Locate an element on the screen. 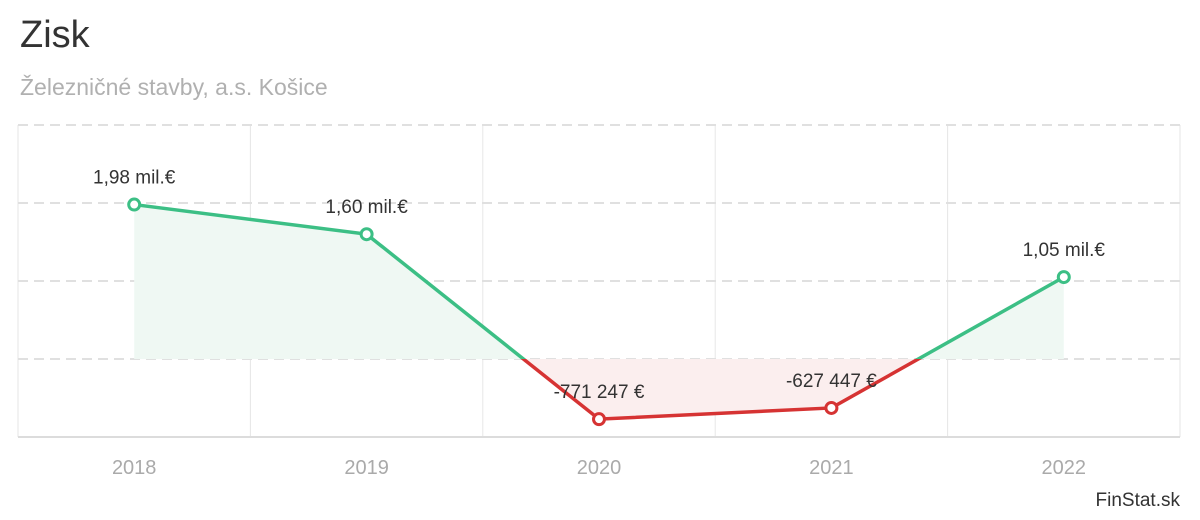 This screenshot has height=520, width=1200. finstat-credit-link: FinStat.sk is located at coordinates (1137, 500).